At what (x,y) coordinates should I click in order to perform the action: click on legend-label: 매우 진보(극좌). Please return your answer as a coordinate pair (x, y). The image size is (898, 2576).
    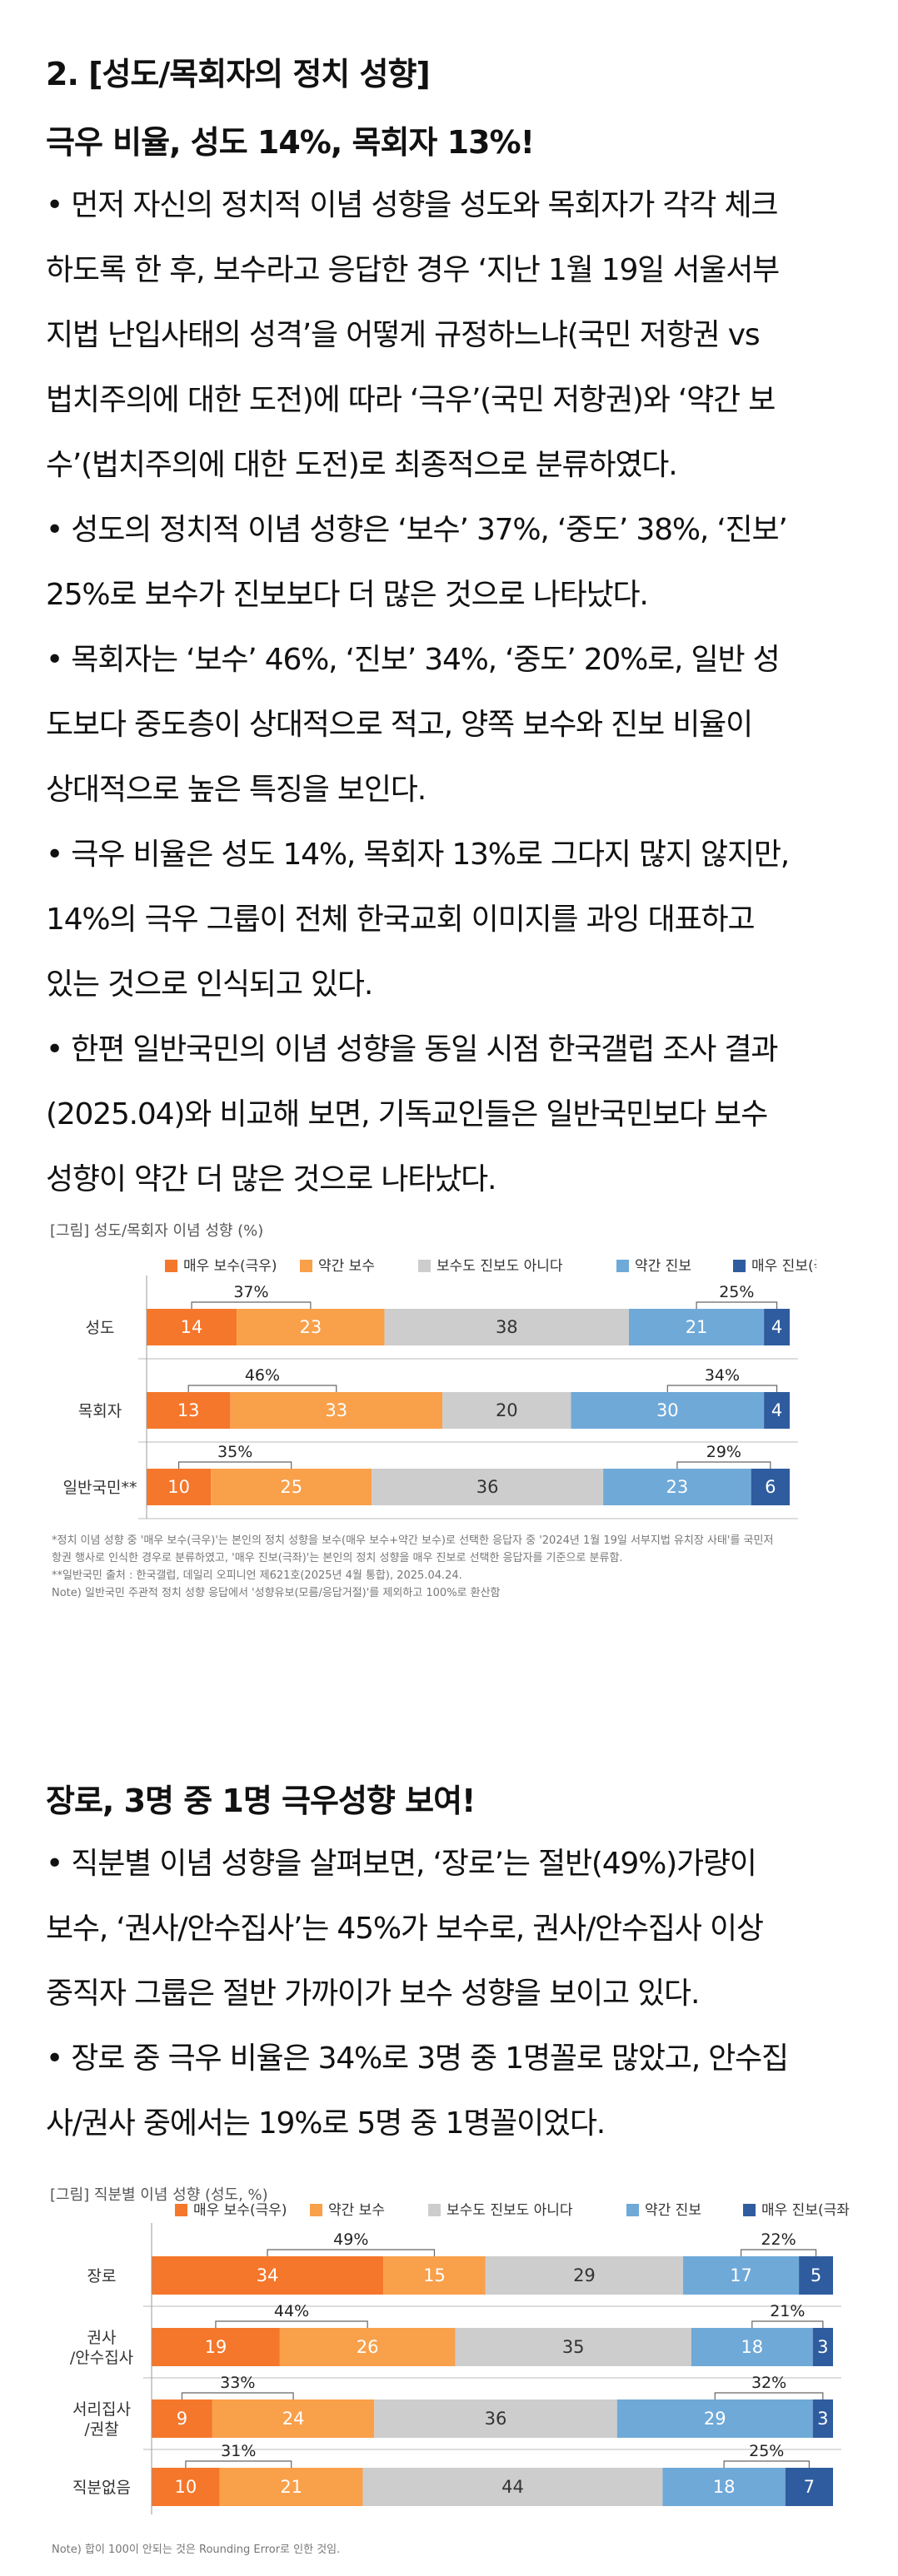
    Looking at the image, I should click on (805, 2210).